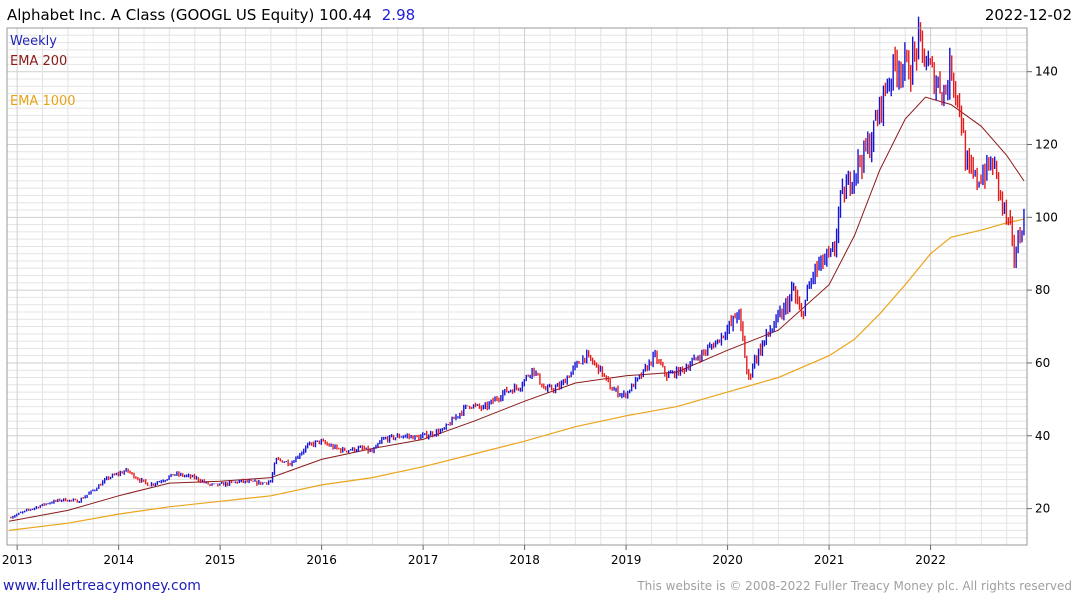 This screenshot has height=600, width=1075. I want to click on price-change: 2.98, so click(398, 15).